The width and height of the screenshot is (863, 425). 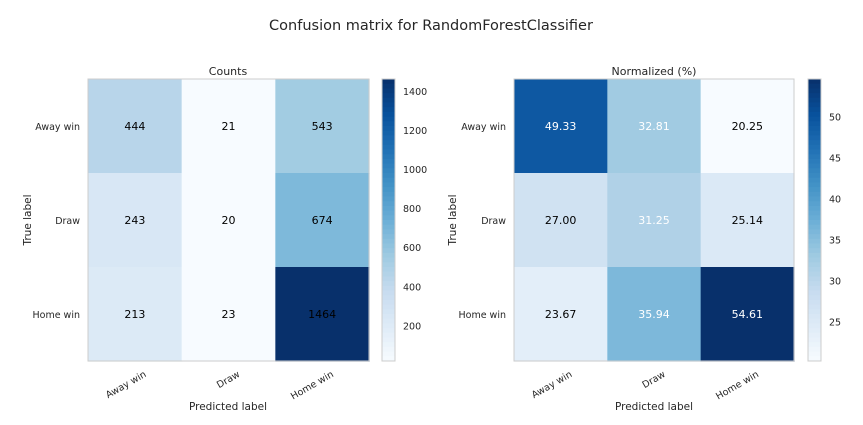 I want to click on counts-y-tick-label: Draw, so click(x=67, y=221).